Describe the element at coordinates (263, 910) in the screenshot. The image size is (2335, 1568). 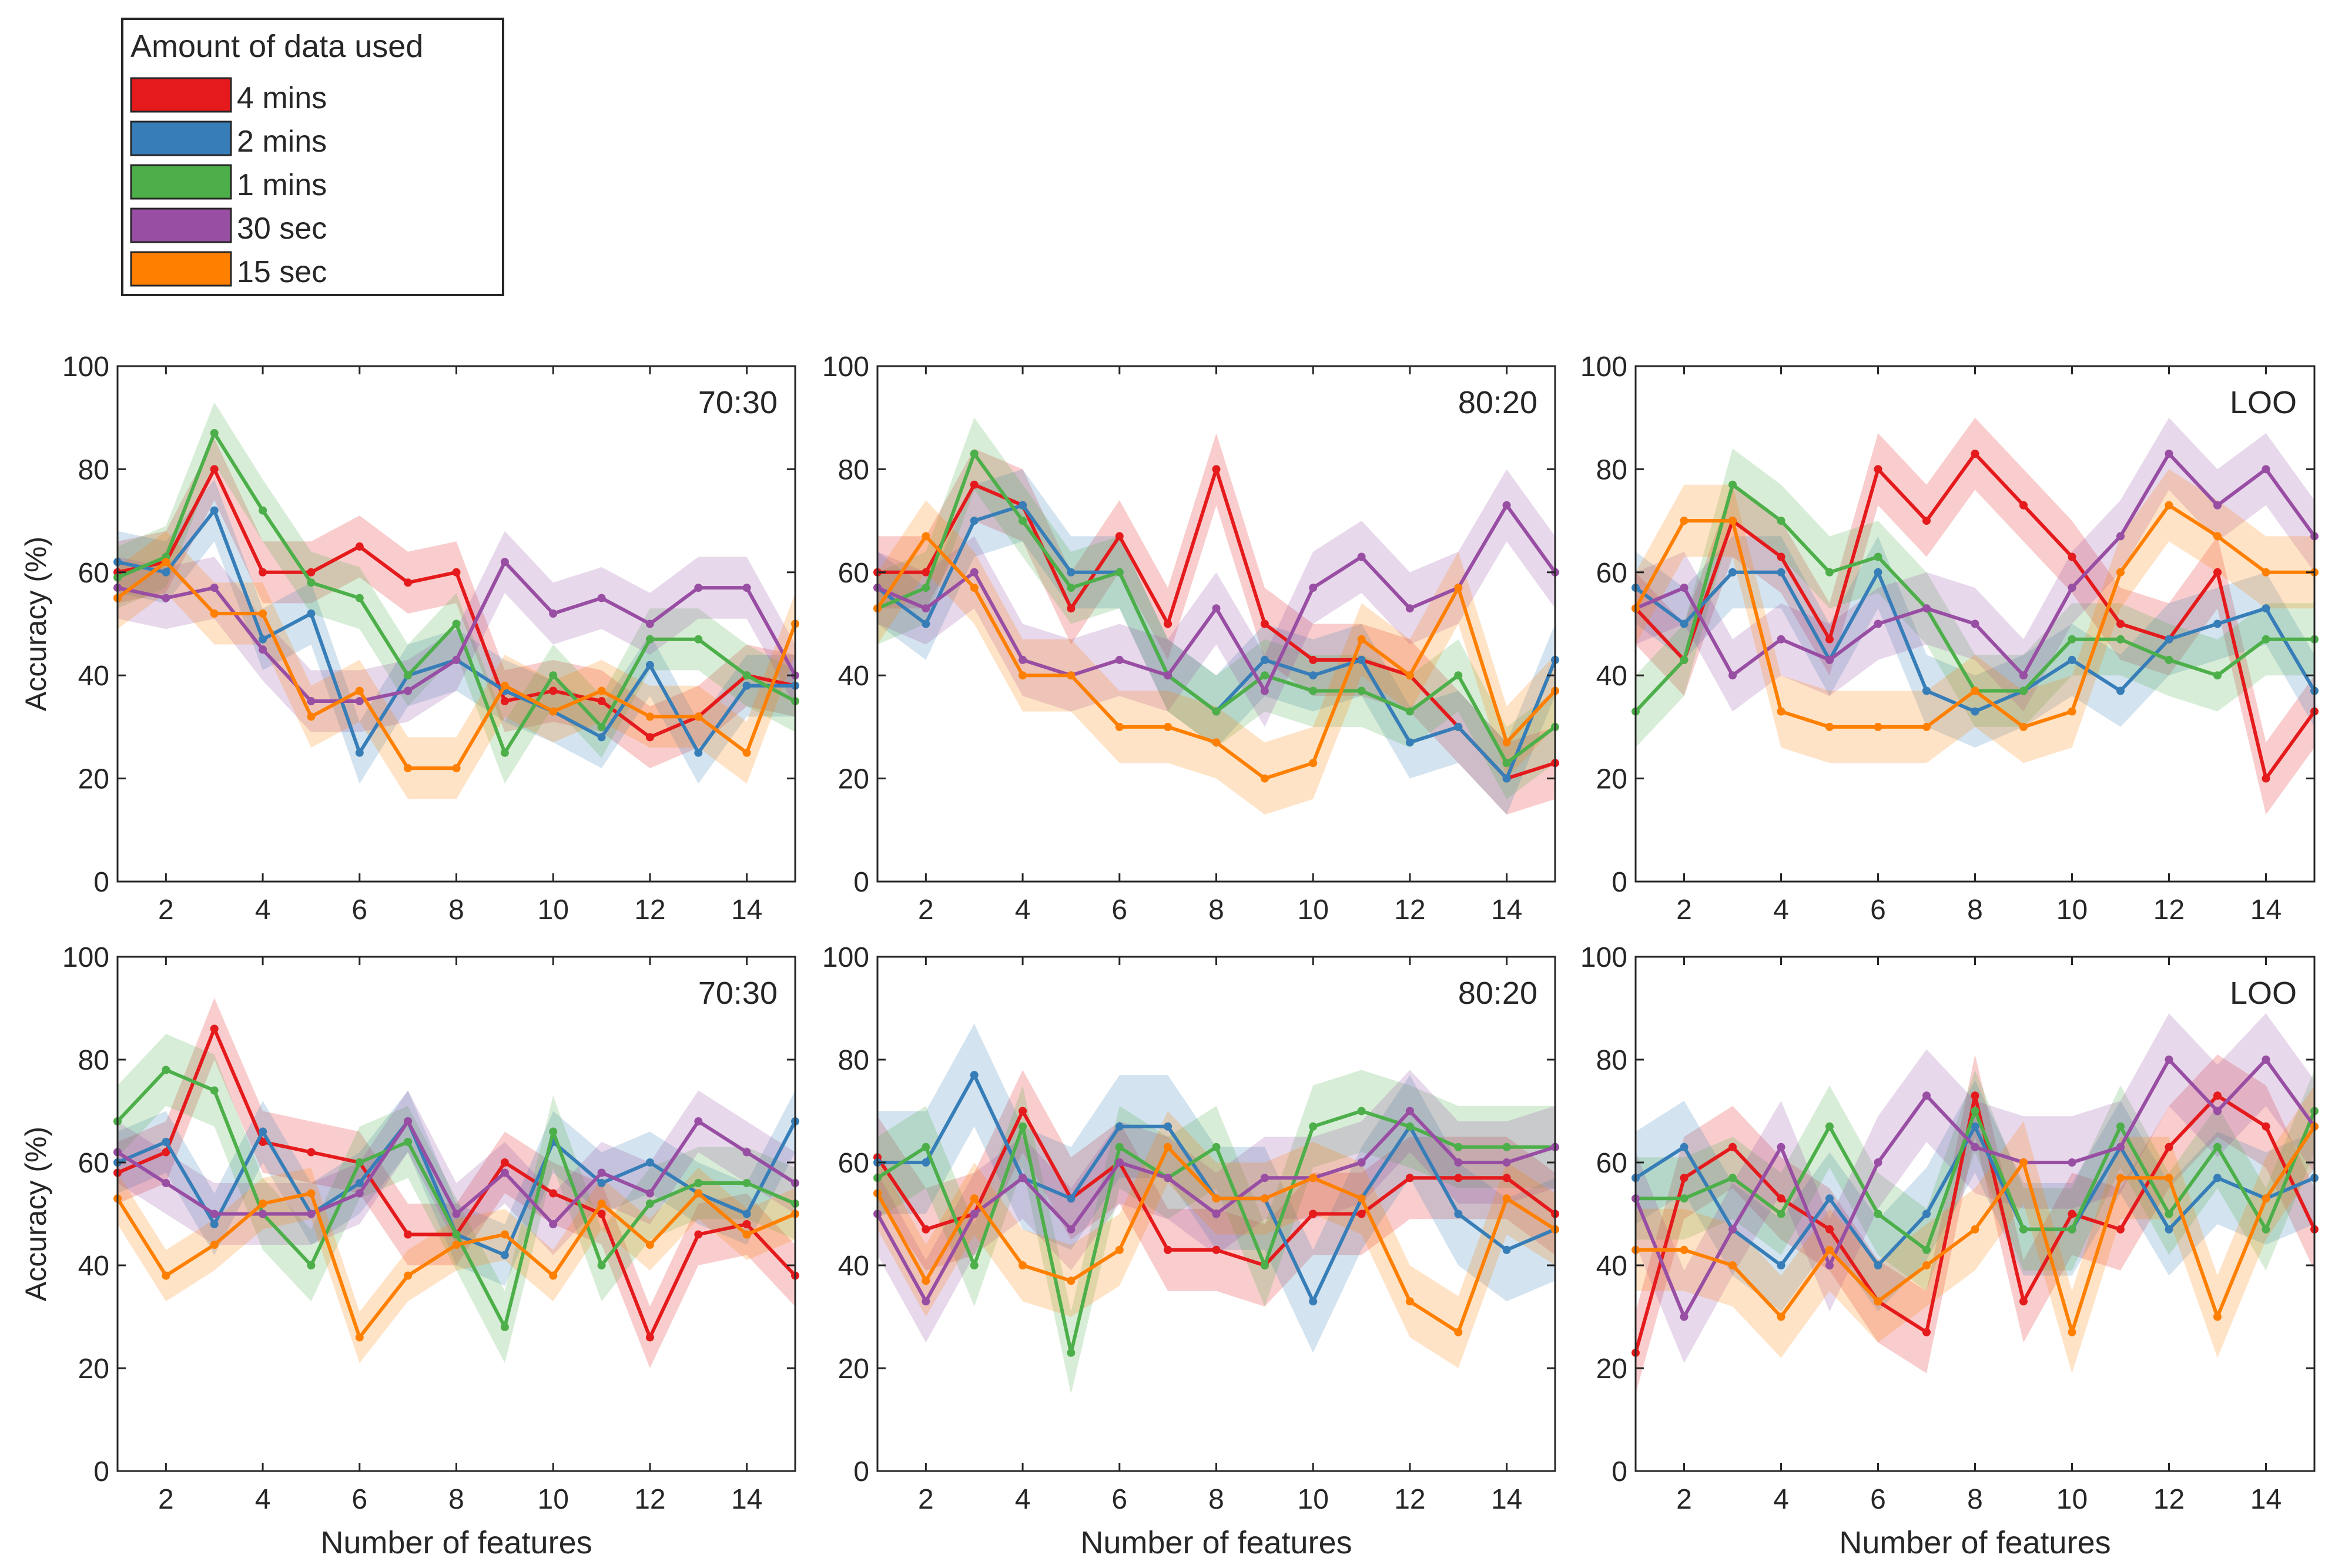
I see `x-tick-label: 4` at that location.